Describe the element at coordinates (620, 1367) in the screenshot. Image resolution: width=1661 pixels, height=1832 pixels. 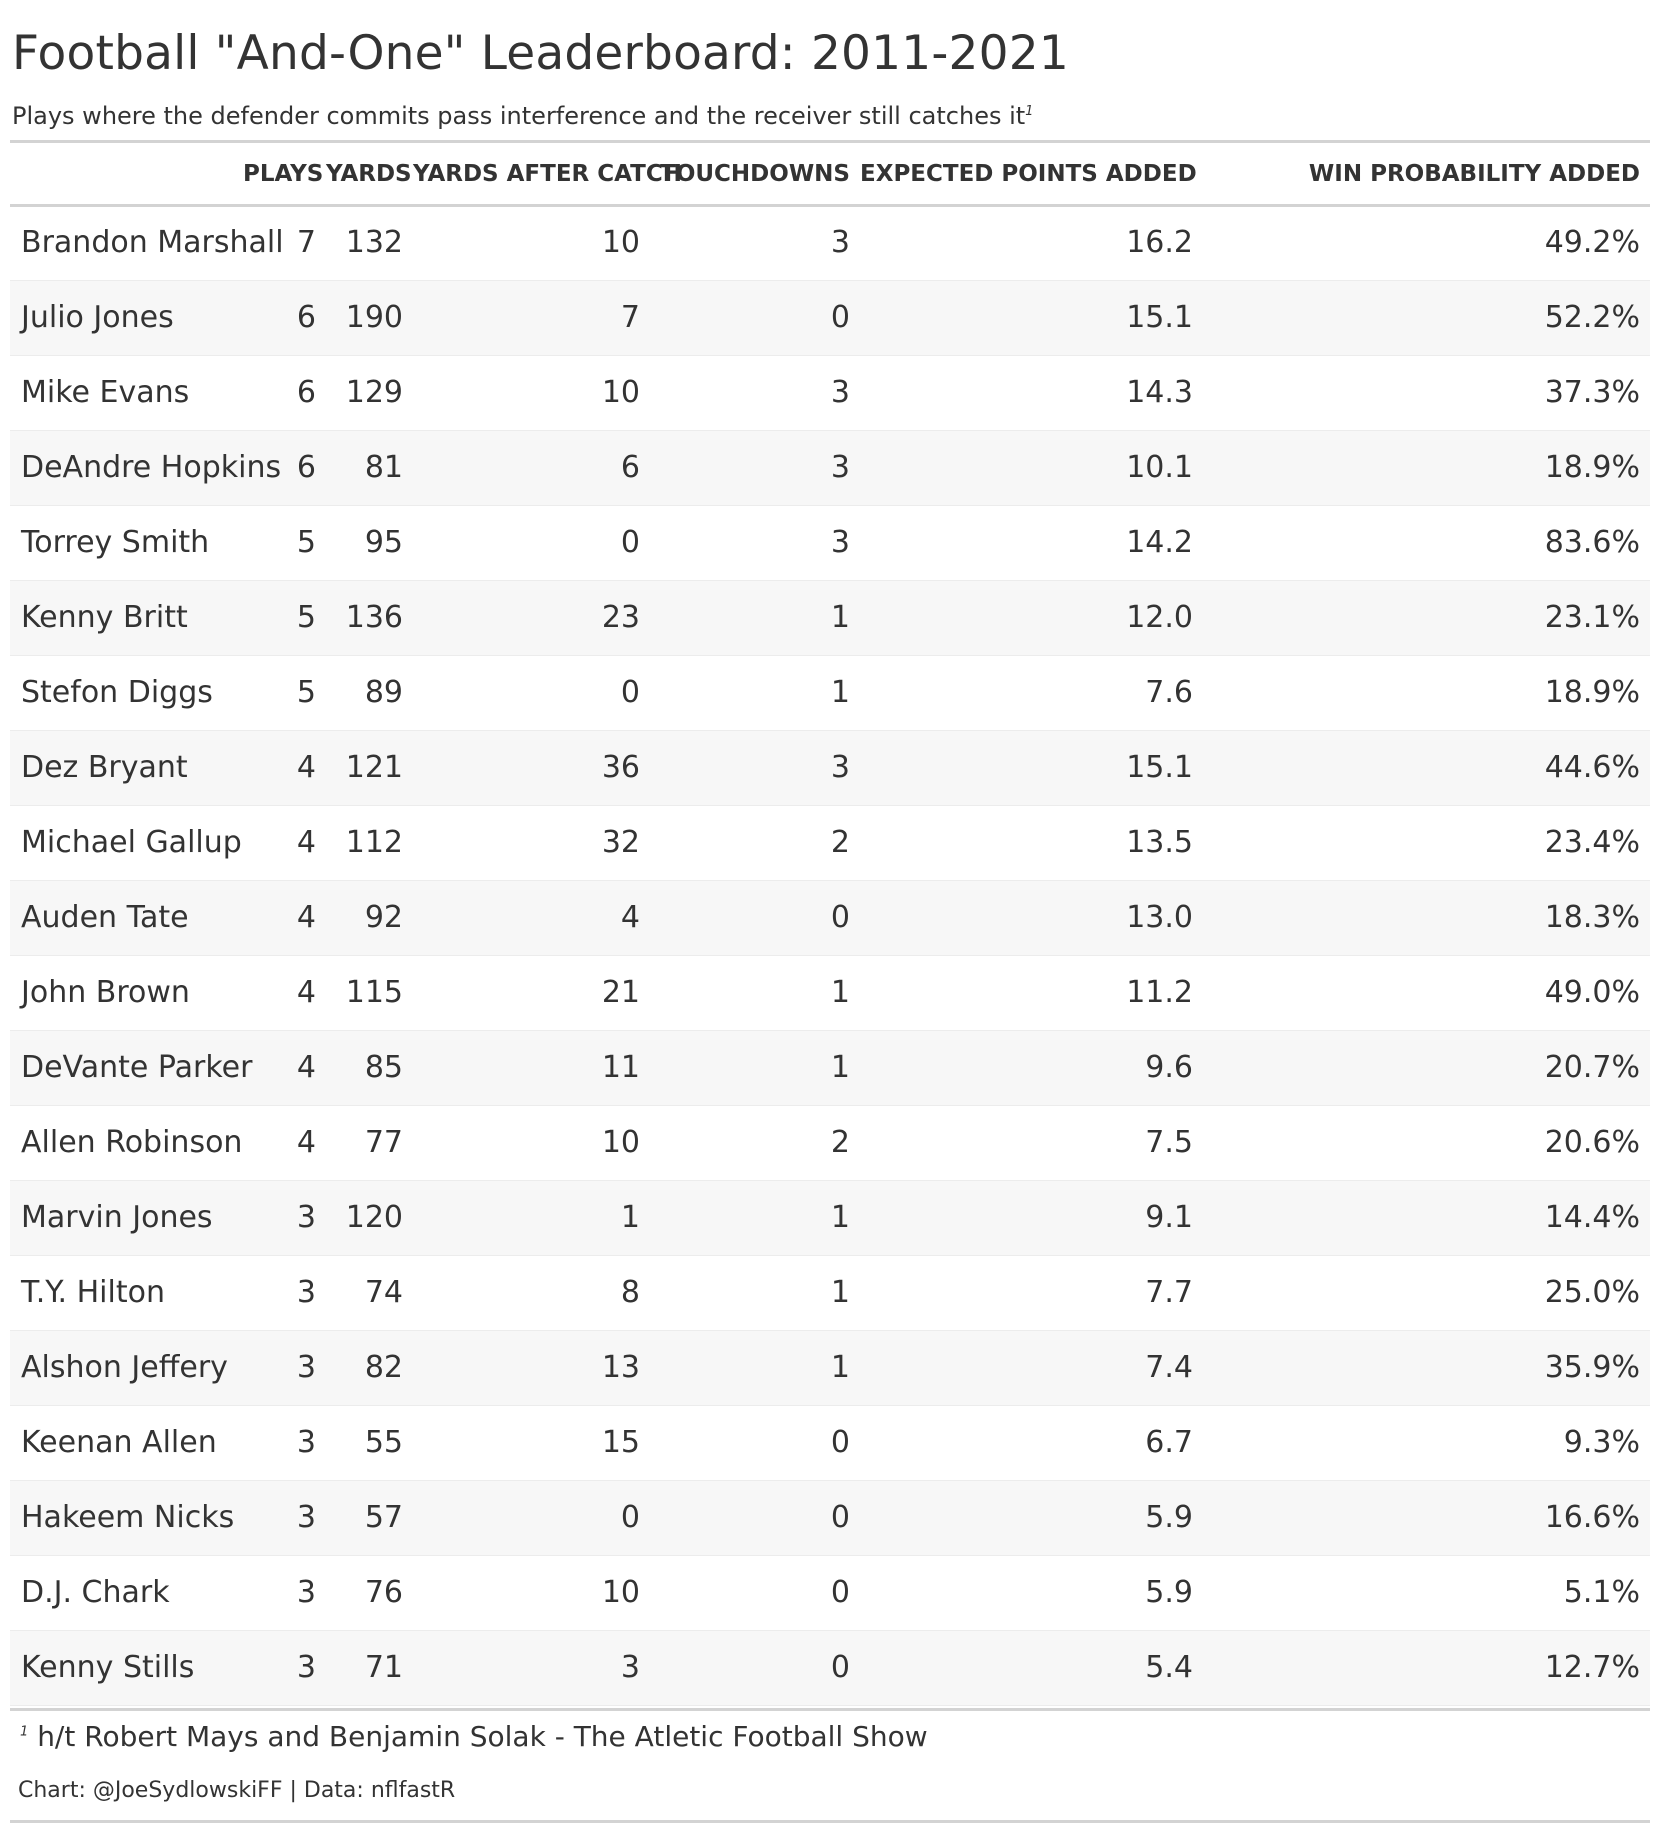
I see `table-cell: 13` at that location.